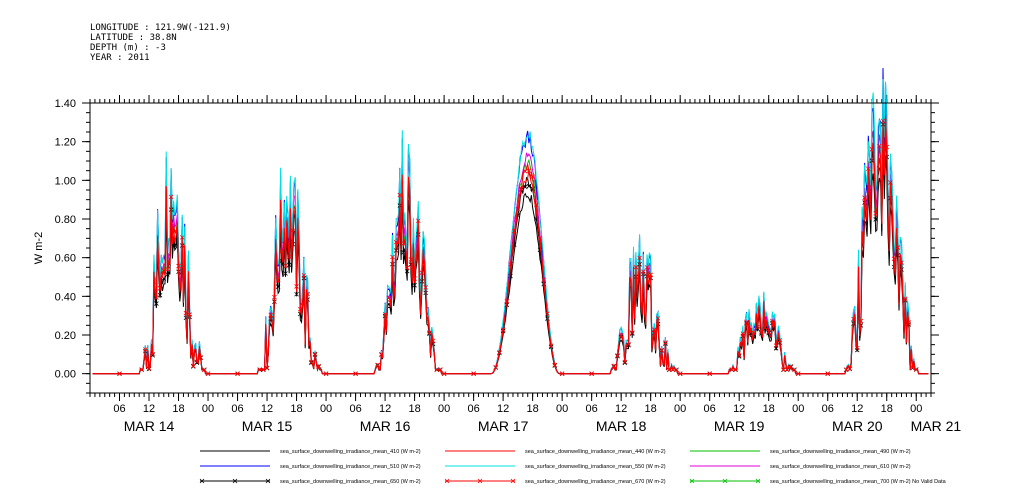 The image size is (1009, 504). Describe the element at coordinates (65, 336) in the screenshot. I see `y-tick-label: 0.20` at that location.